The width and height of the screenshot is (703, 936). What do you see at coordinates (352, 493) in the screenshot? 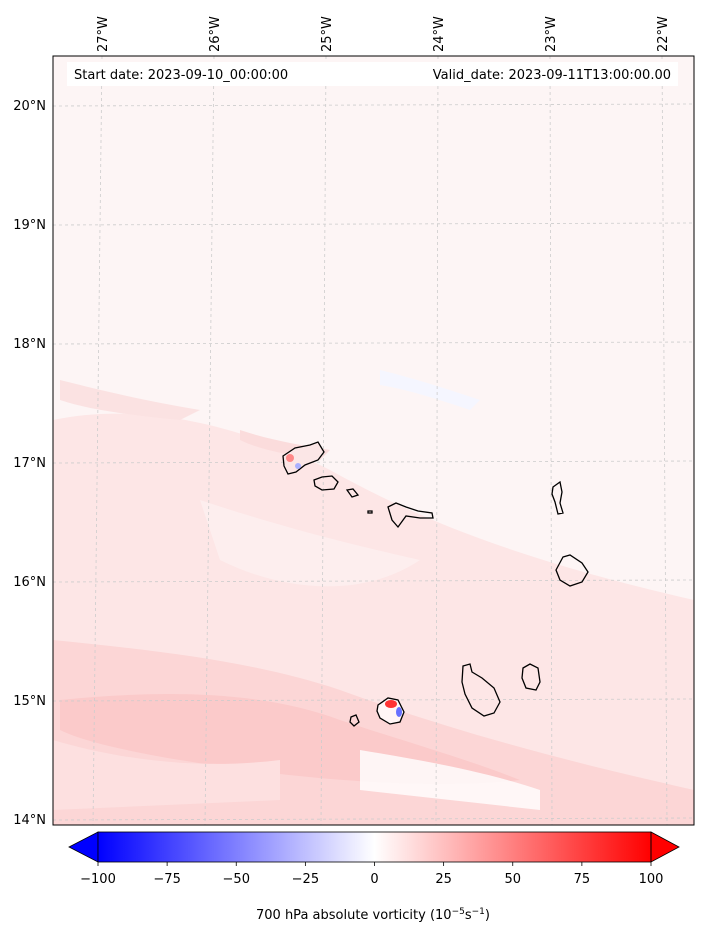
I see `island-santa-luzia` at bounding box center [352, 493].